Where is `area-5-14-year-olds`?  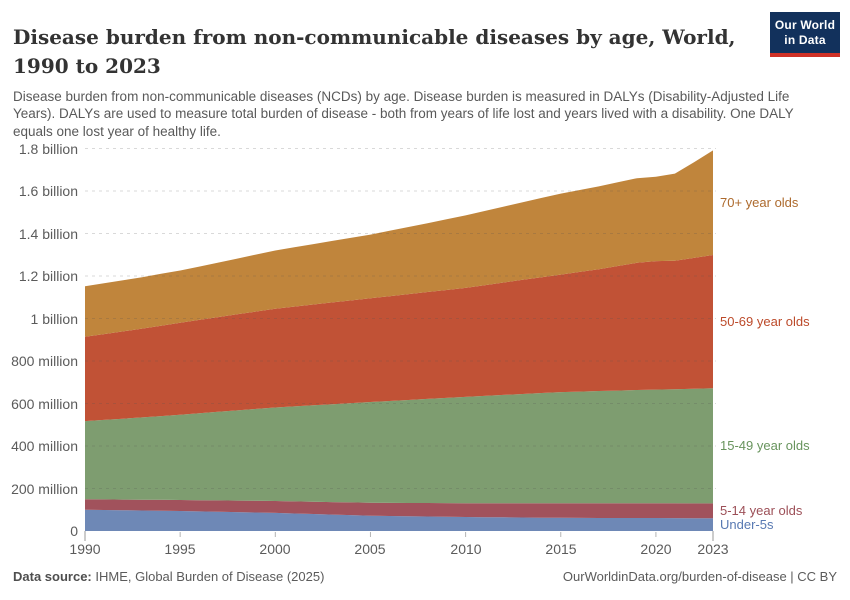 area-5-14-year-olds is located at coordinates (399, 509).